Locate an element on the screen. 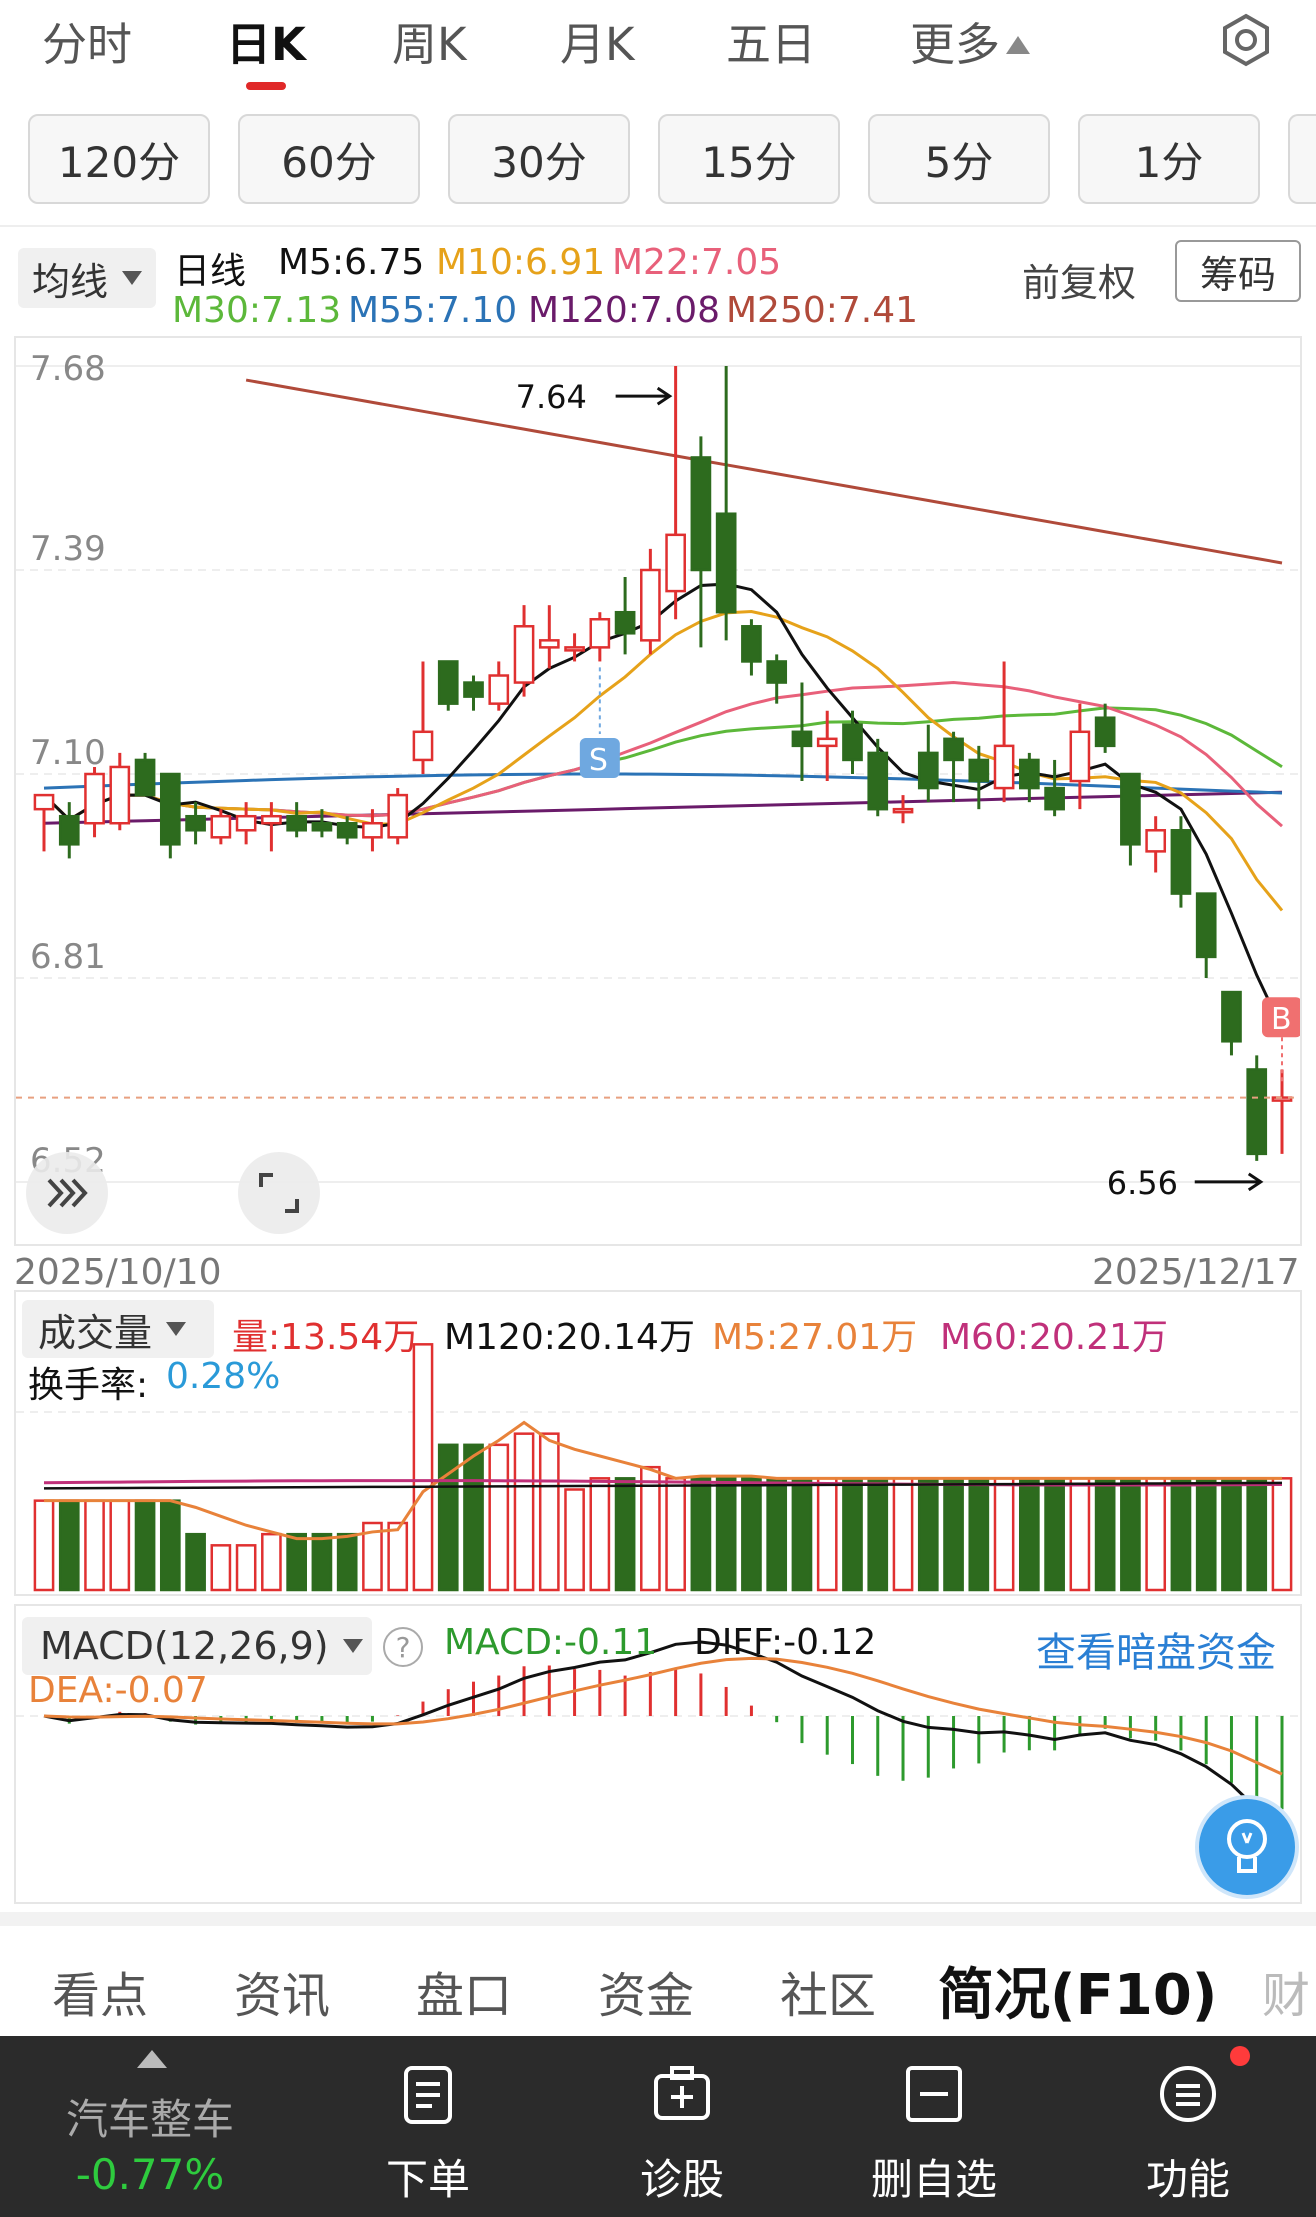 Image resolution: width=1316 pixels, height=2217 pixels. price-axis-label: 6.81 is located at coordinates (68, 957).